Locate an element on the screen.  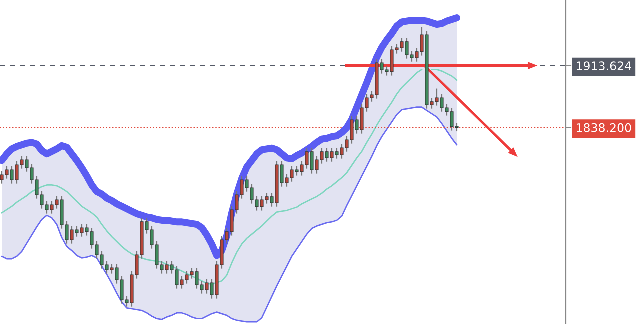
y-tick-label: 1913.624 is located at coordinates (604, 66).